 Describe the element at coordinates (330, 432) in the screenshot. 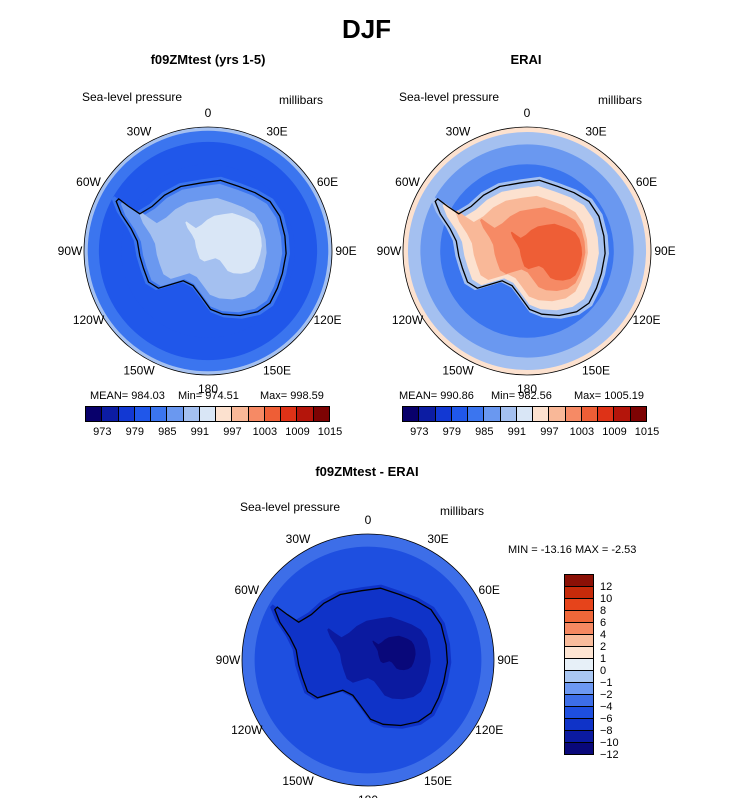

I see `cbt1-label-7: 1015` at that location.